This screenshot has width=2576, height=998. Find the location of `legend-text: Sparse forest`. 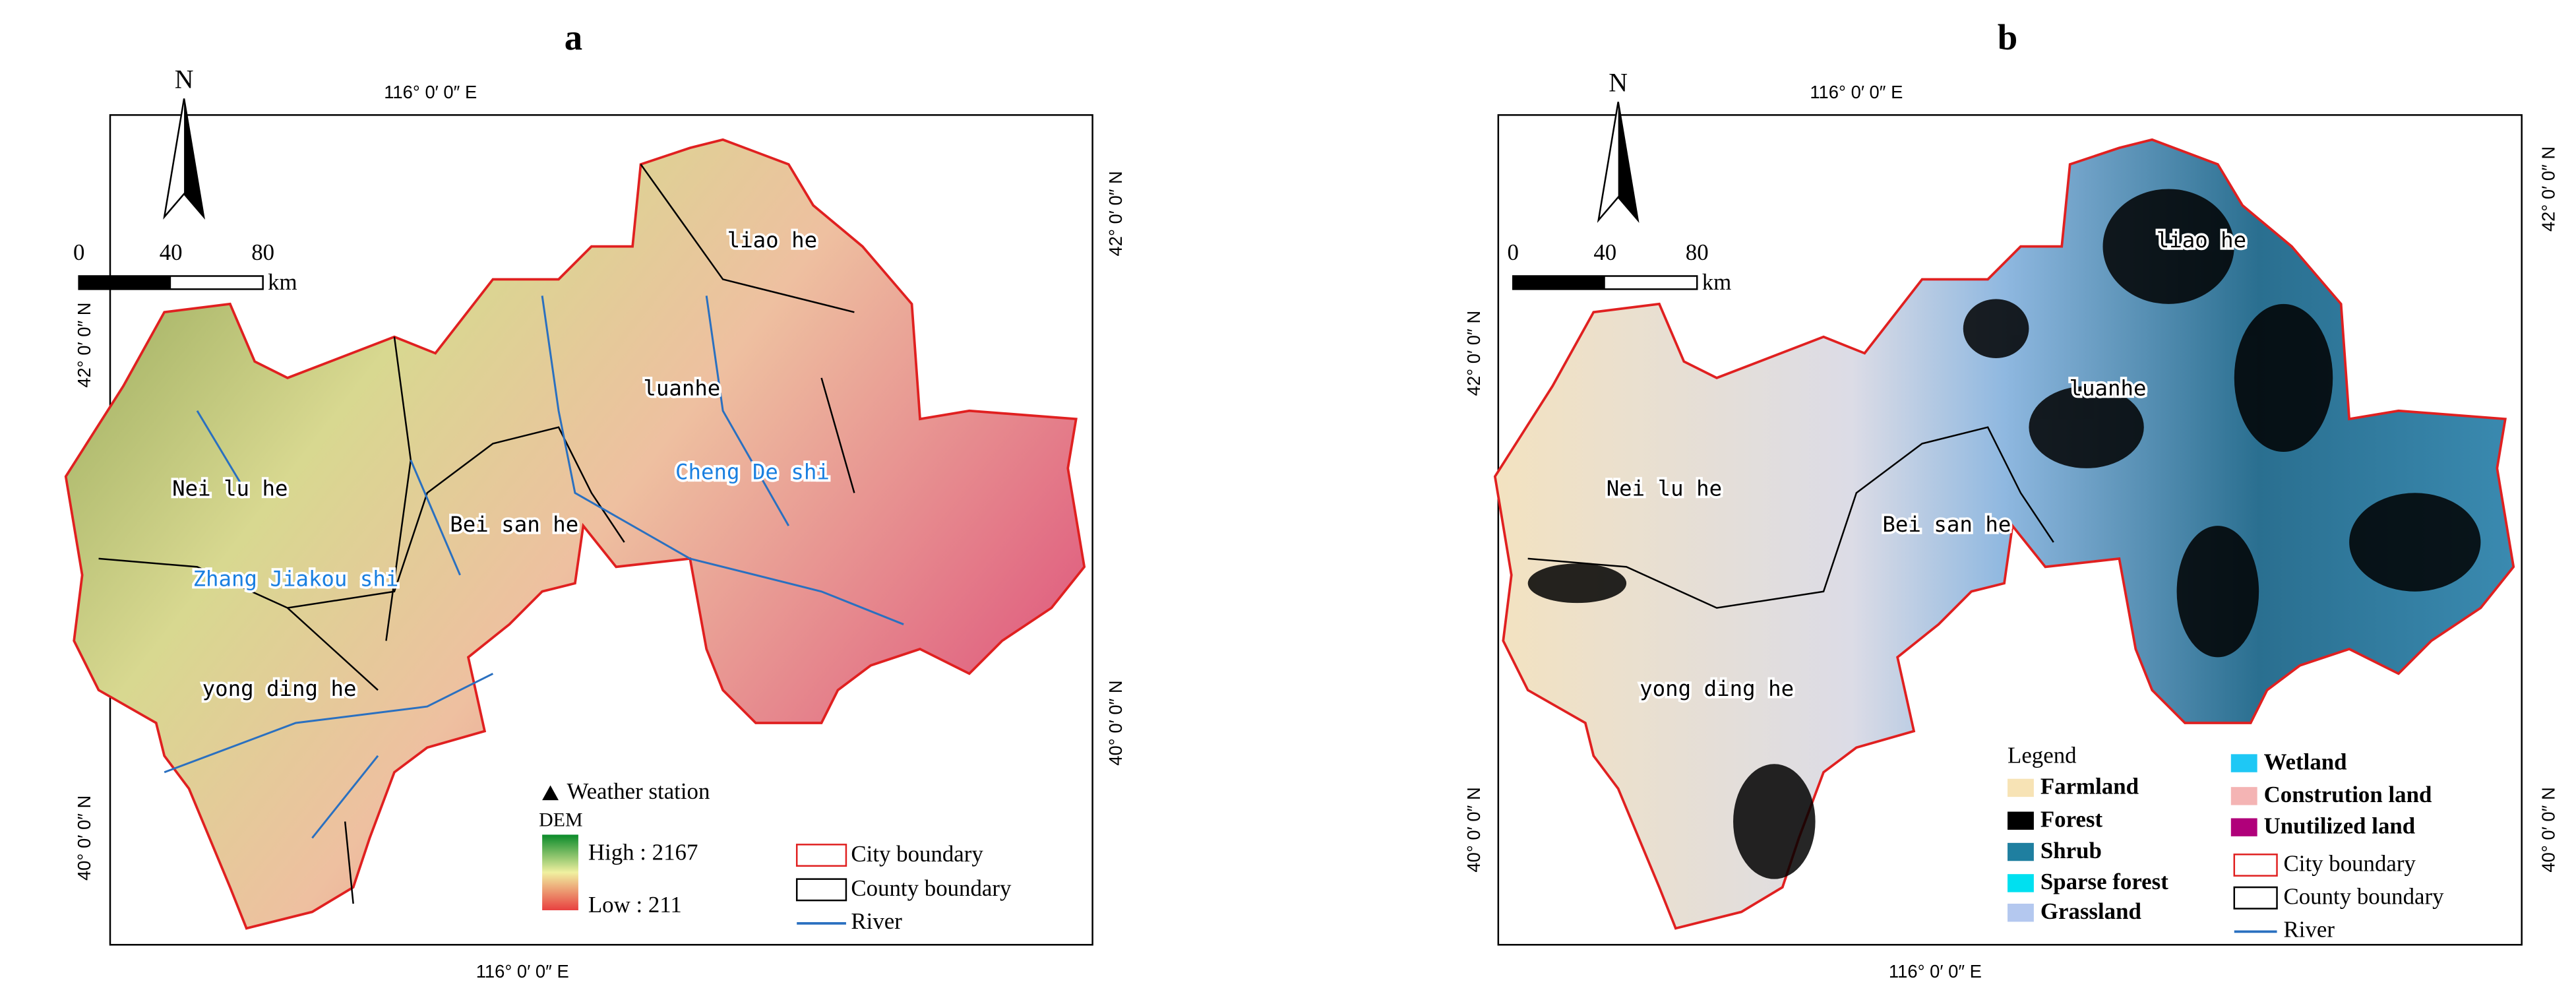

legend-text: Sparse forest is located at coordinates (2104, 881).